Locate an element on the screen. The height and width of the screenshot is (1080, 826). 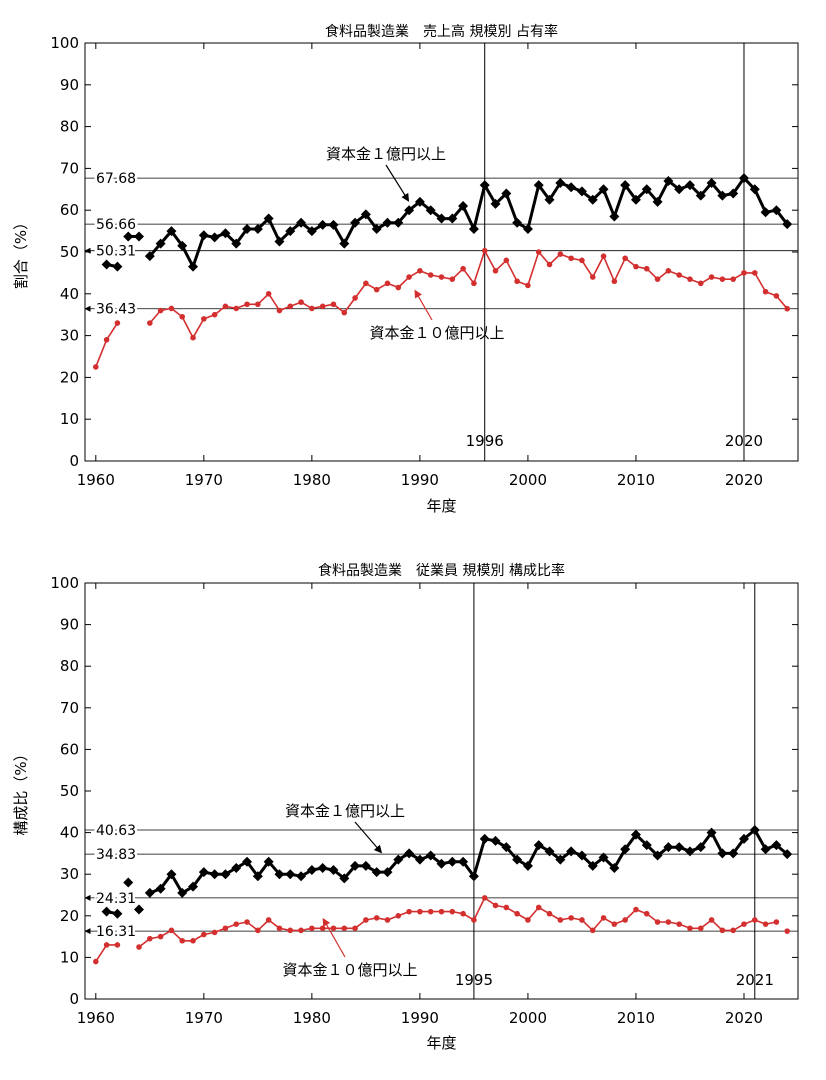
y-tick-label: 10 is located at coordinates (69, 419).